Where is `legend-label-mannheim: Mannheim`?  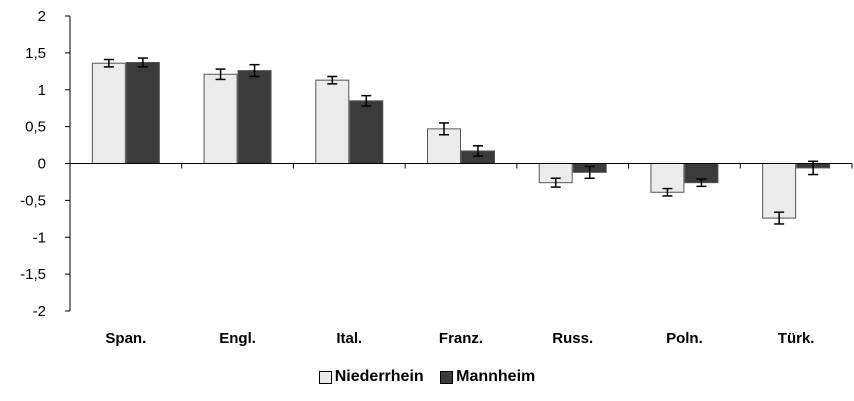
legend-label-mannheim: Mannheim is located at coordinates (496, 376).